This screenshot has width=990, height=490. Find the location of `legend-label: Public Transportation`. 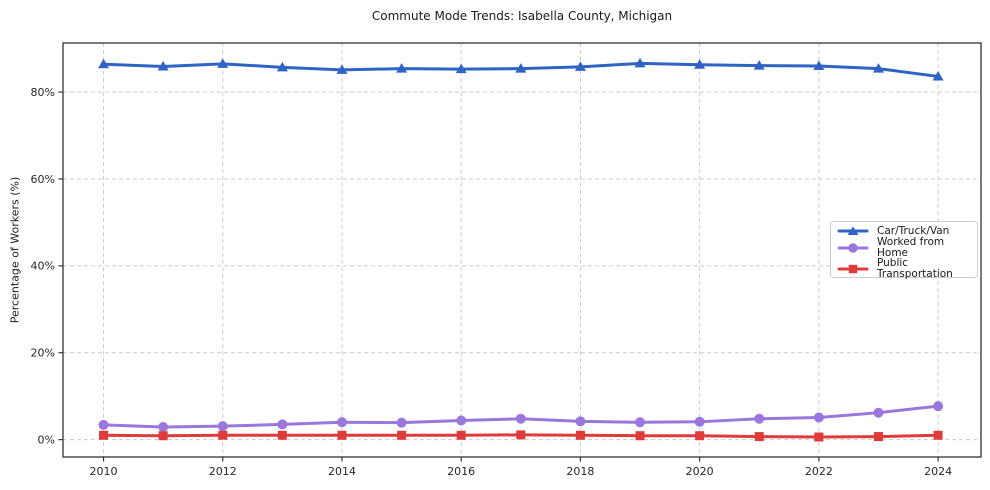

legend-label: Public Transportation is located at coordinates (915, 268).